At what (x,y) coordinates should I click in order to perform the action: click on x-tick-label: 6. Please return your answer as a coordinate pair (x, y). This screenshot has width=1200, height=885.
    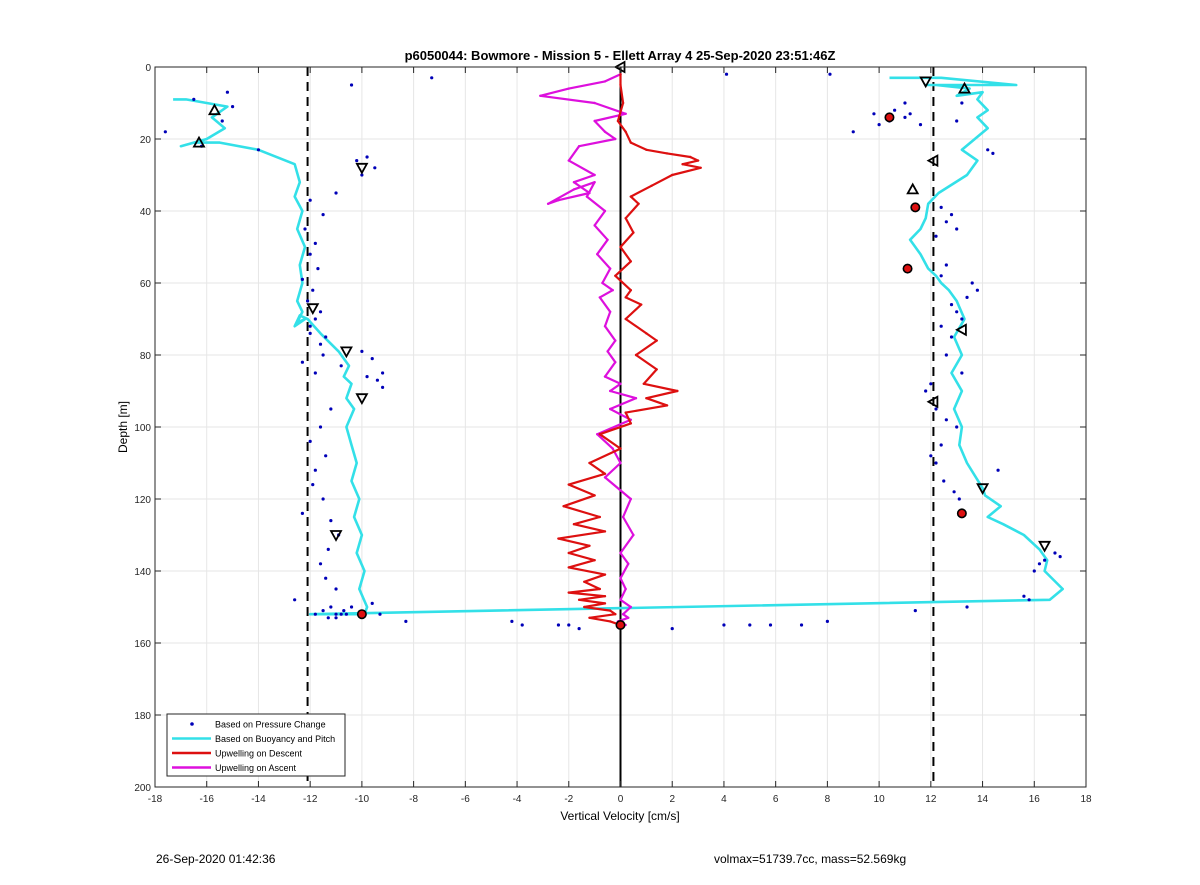
    Looking at the image, I should click on (776, 799).